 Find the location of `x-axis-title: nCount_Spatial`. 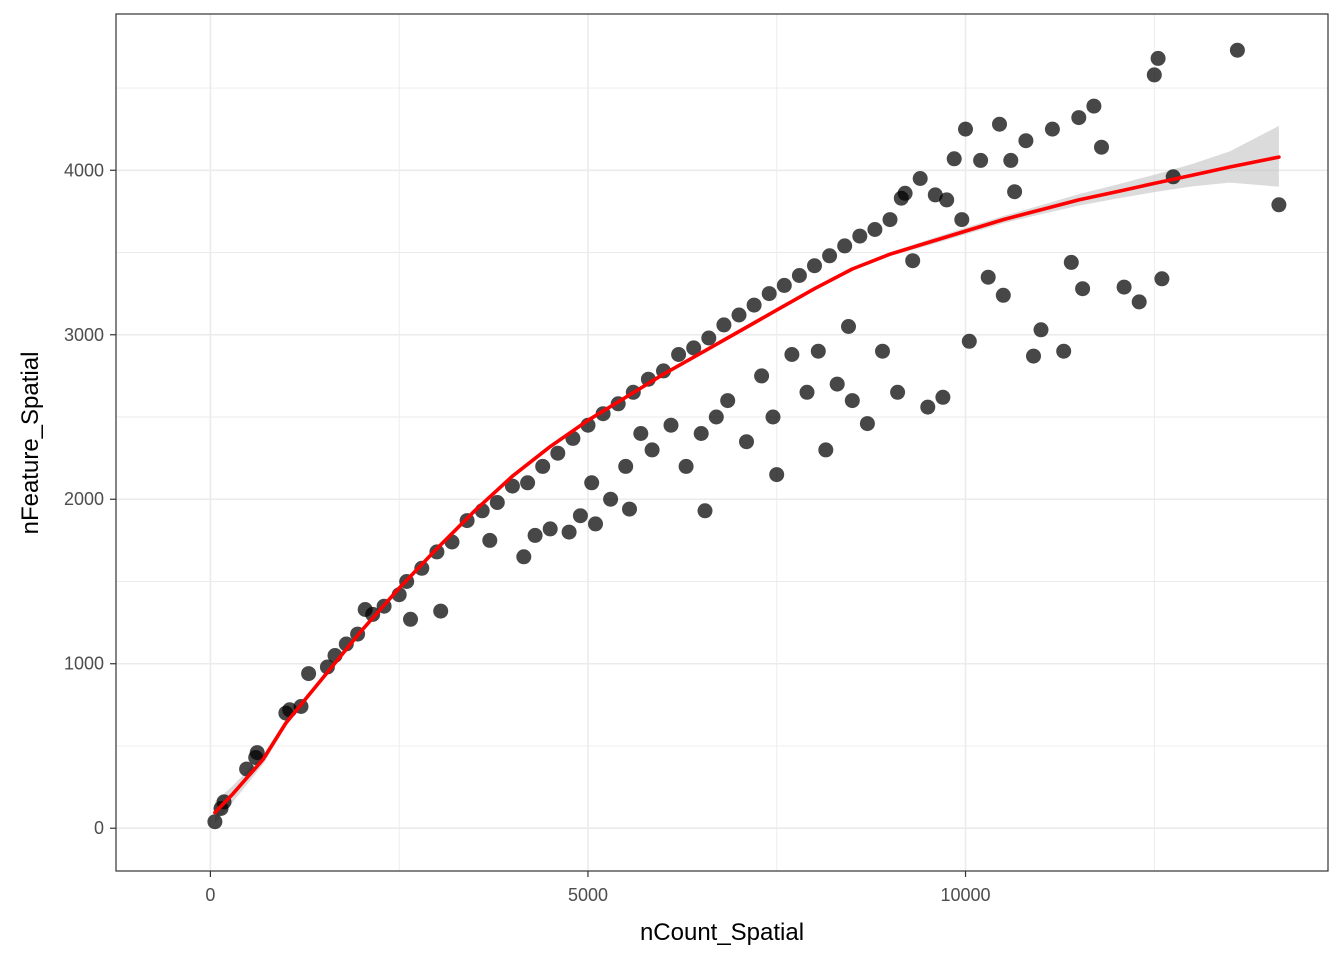

x-axis-title: nCount_Spatial is located at coordinates (722, 932).